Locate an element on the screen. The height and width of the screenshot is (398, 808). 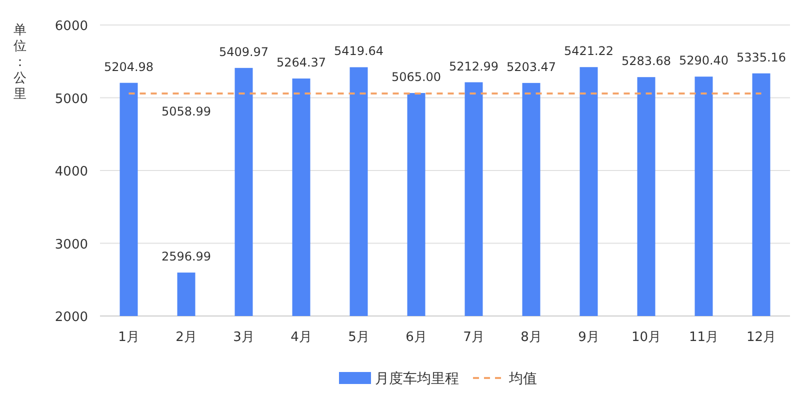
x-tick-label: 2月 is located at coordinates (186, 337).